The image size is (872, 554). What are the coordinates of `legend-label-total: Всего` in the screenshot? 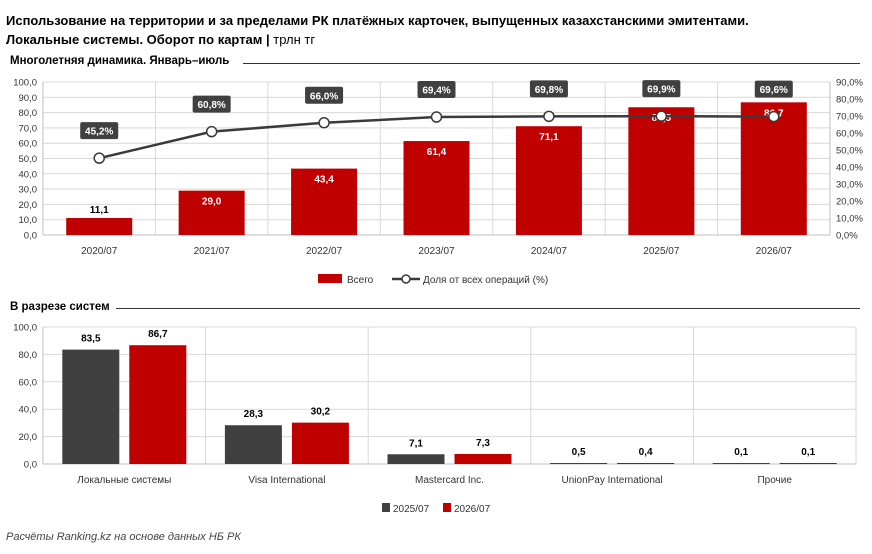 It's located at (360, 280).